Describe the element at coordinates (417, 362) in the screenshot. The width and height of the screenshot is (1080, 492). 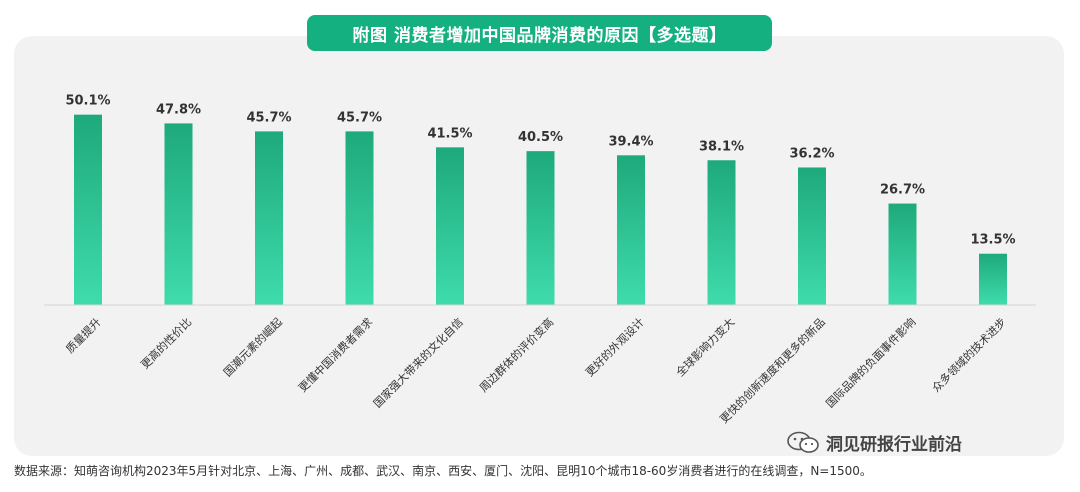
I see `category-label: 国家强大带来的文化自信` at that location.